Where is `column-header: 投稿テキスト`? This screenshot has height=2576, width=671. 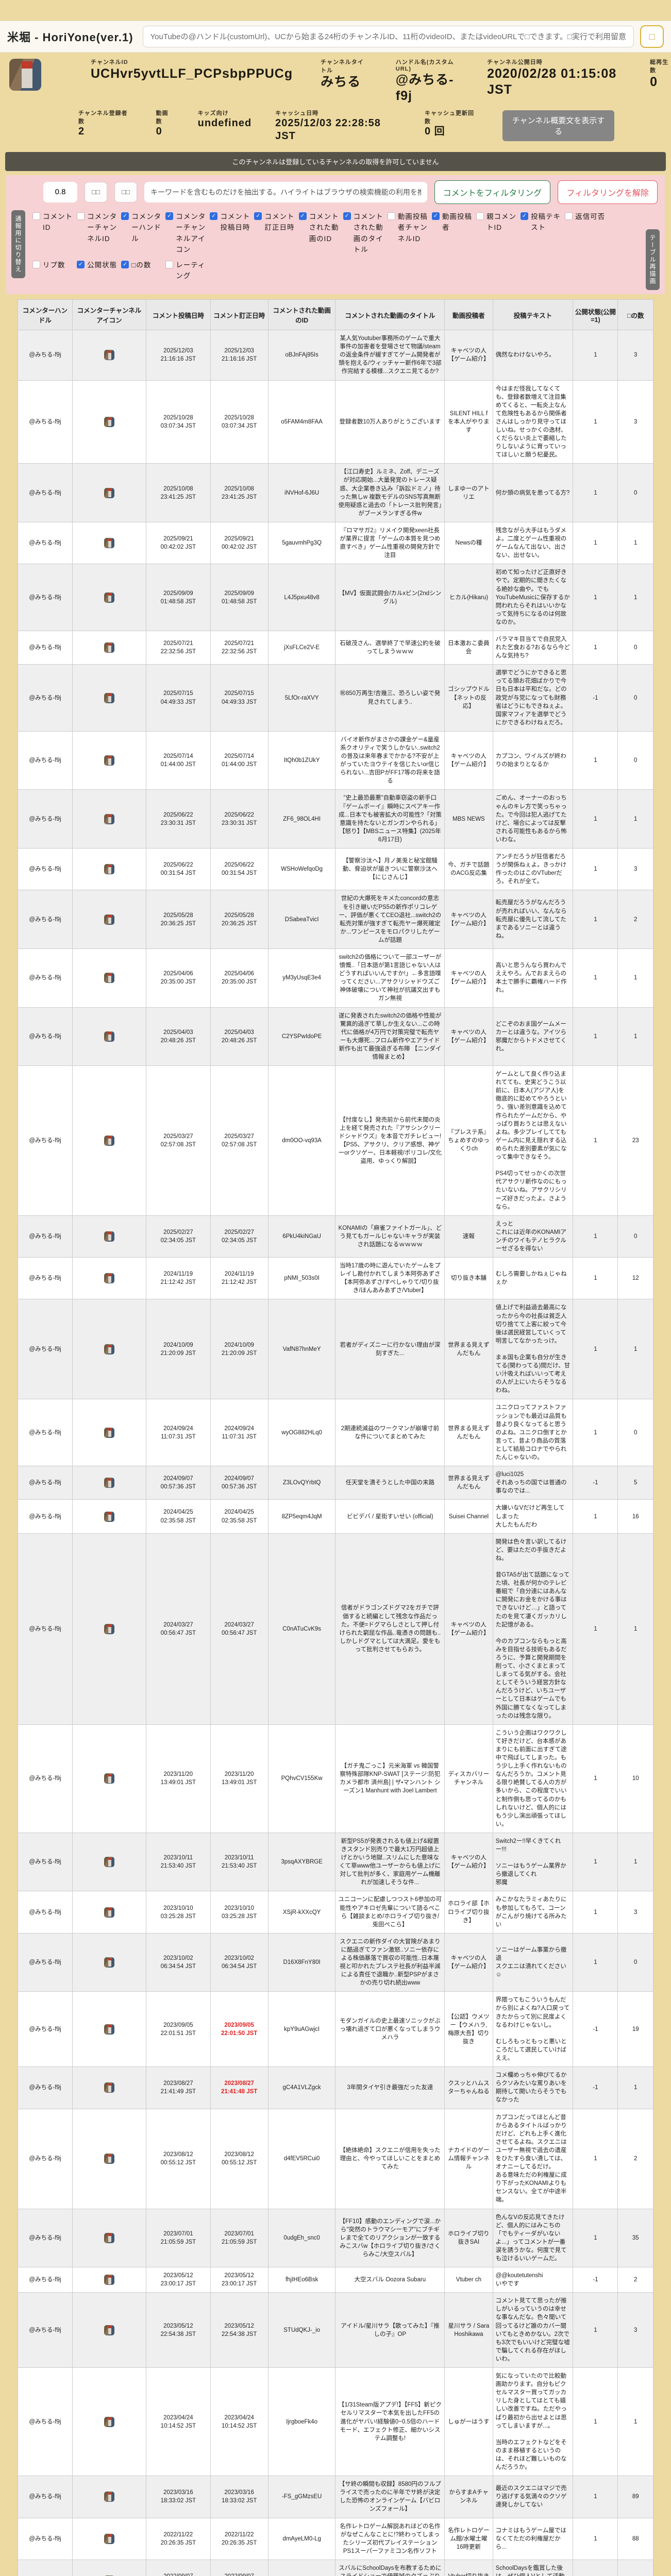 column-header: 投稿テキスト is located at coordinates (533, 315).